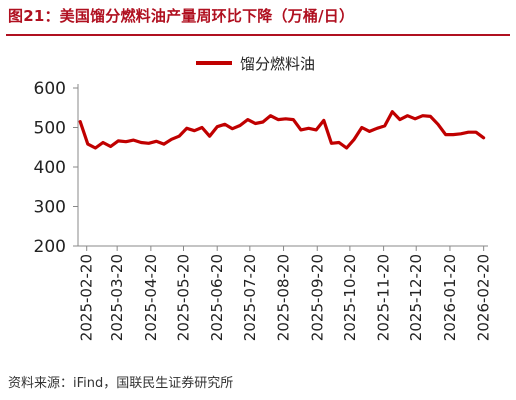 The image size is (516, 400). Describe the element at coordinates (50, 247) in the screenshot. I see `y-tick-label: 200` at that location.